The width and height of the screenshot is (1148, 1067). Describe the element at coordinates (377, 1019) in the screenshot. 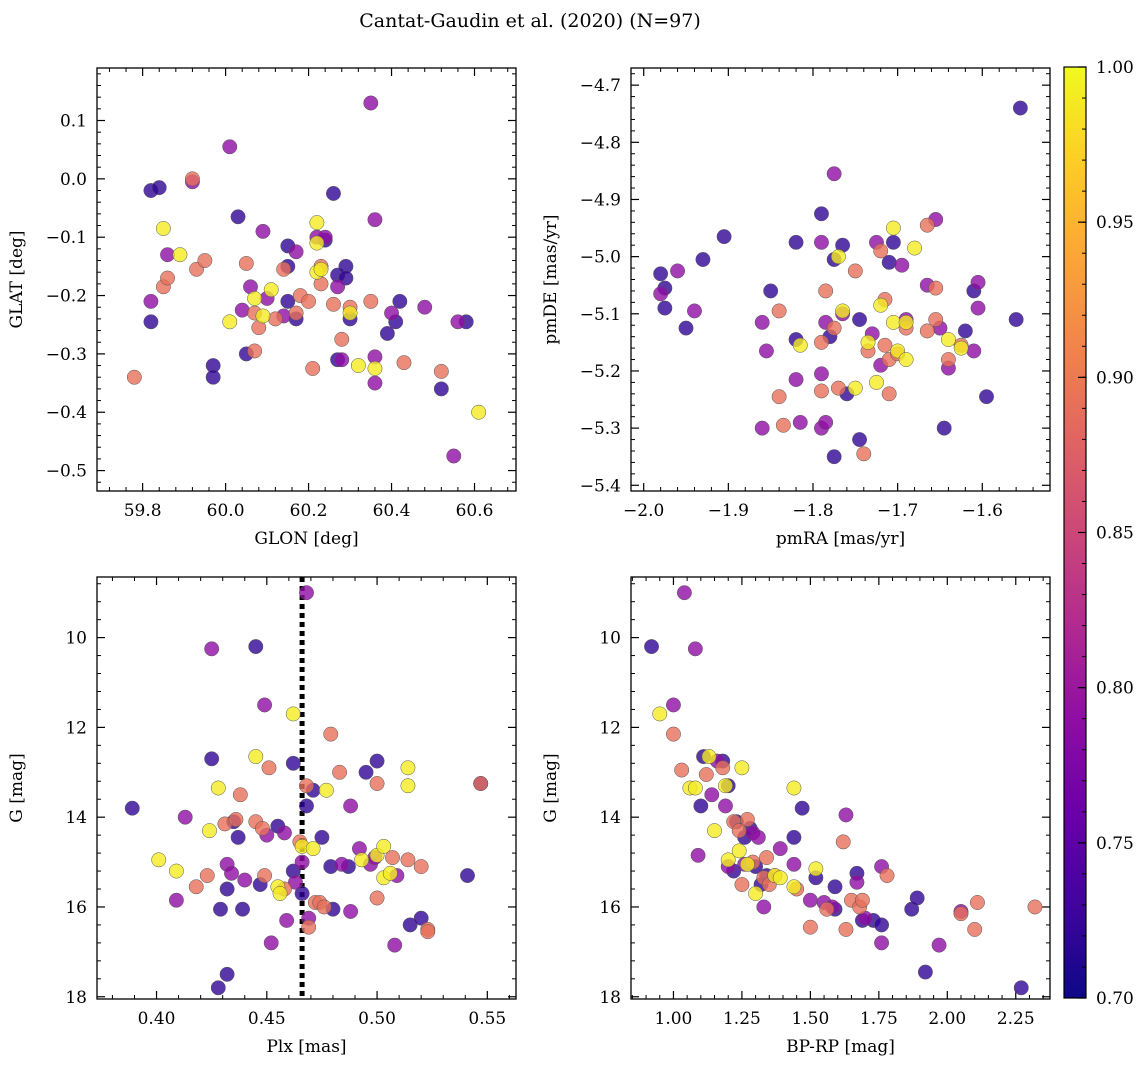

I see `x-tick-label: 0.50` at that location.